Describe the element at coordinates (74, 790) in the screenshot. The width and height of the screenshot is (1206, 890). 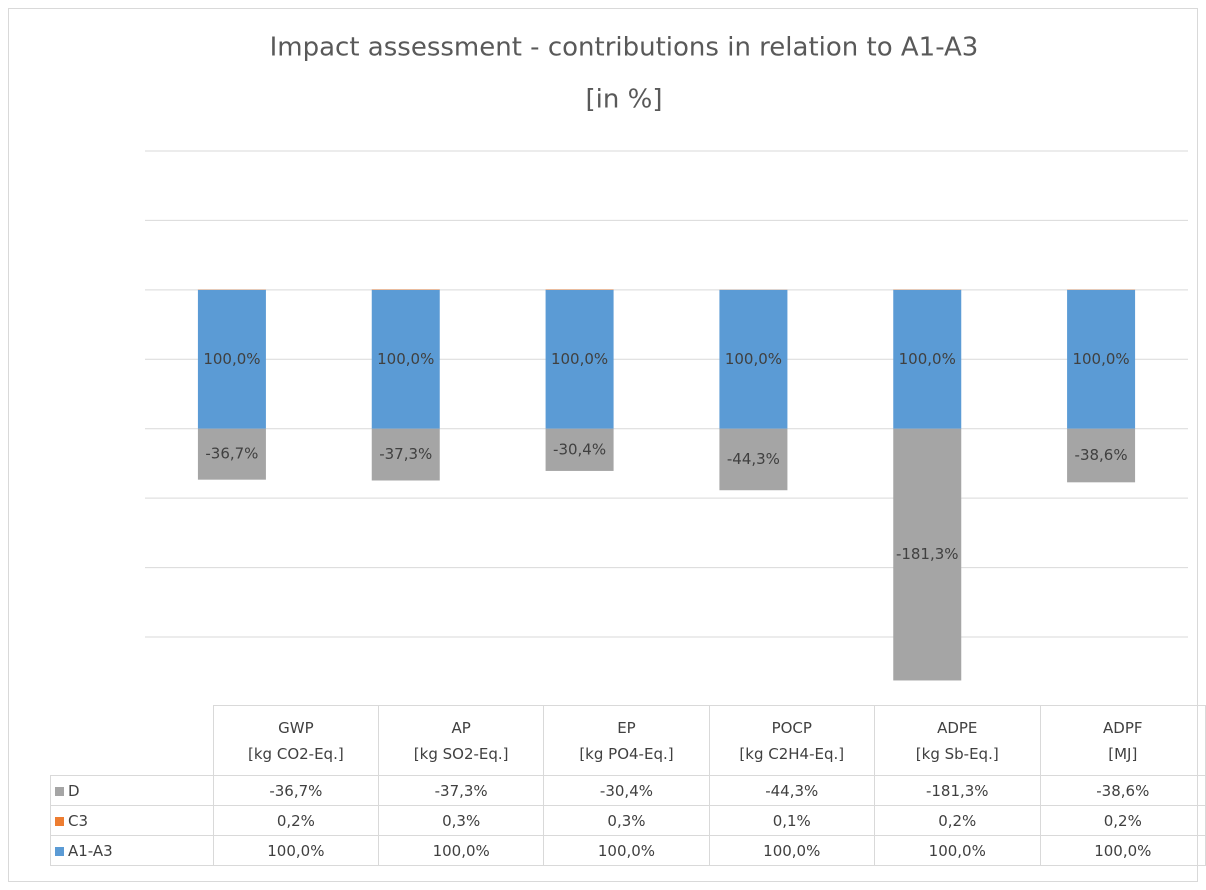
I see `legend-label: D` at that location.